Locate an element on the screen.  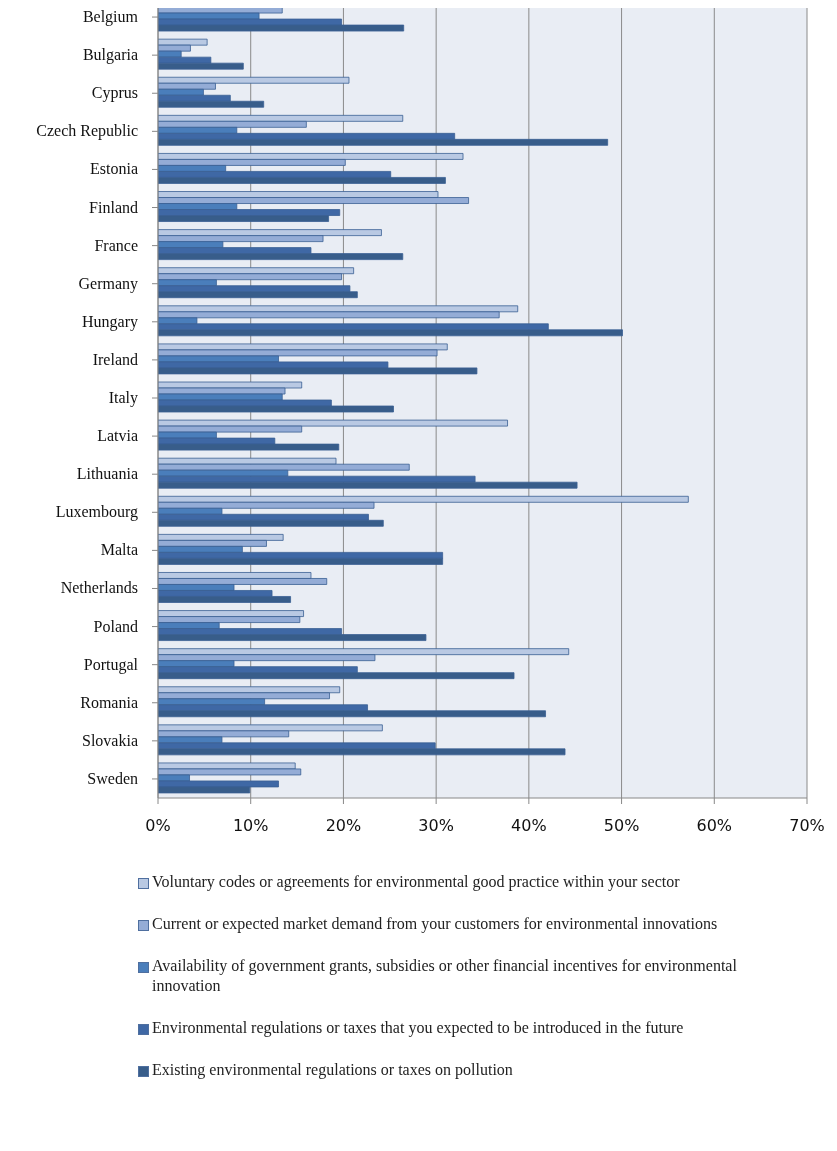
x-tick-label: 10% is located at coordinates (250, 826).